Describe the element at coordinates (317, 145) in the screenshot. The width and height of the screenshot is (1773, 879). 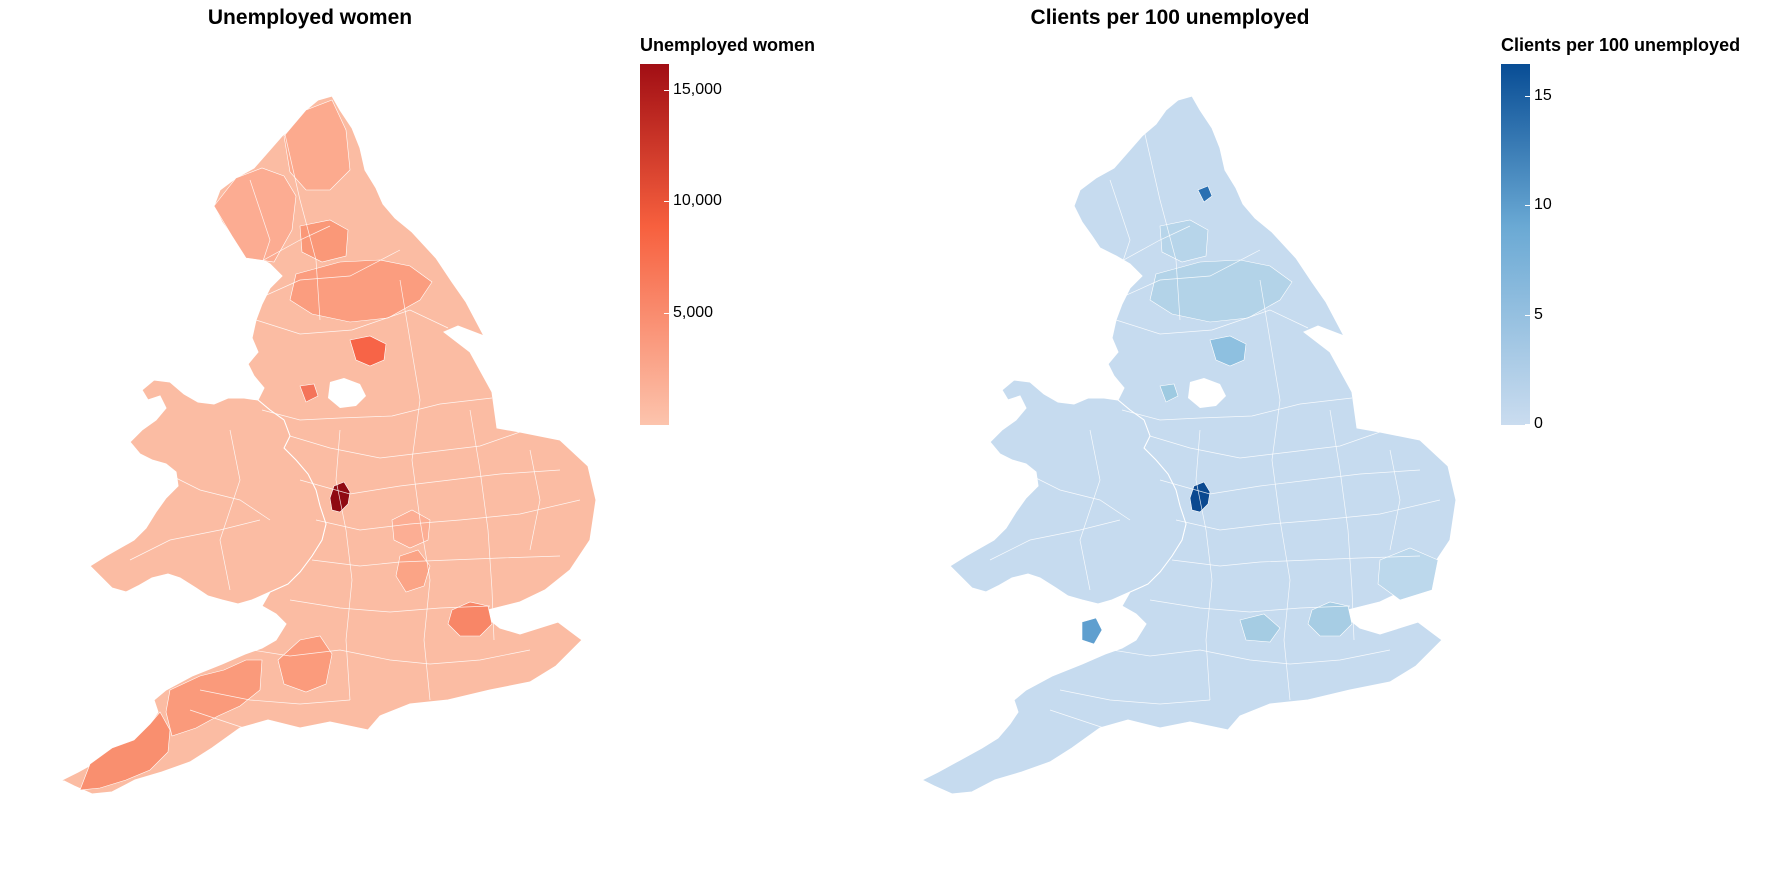
I see `region-northumberland` at that location.